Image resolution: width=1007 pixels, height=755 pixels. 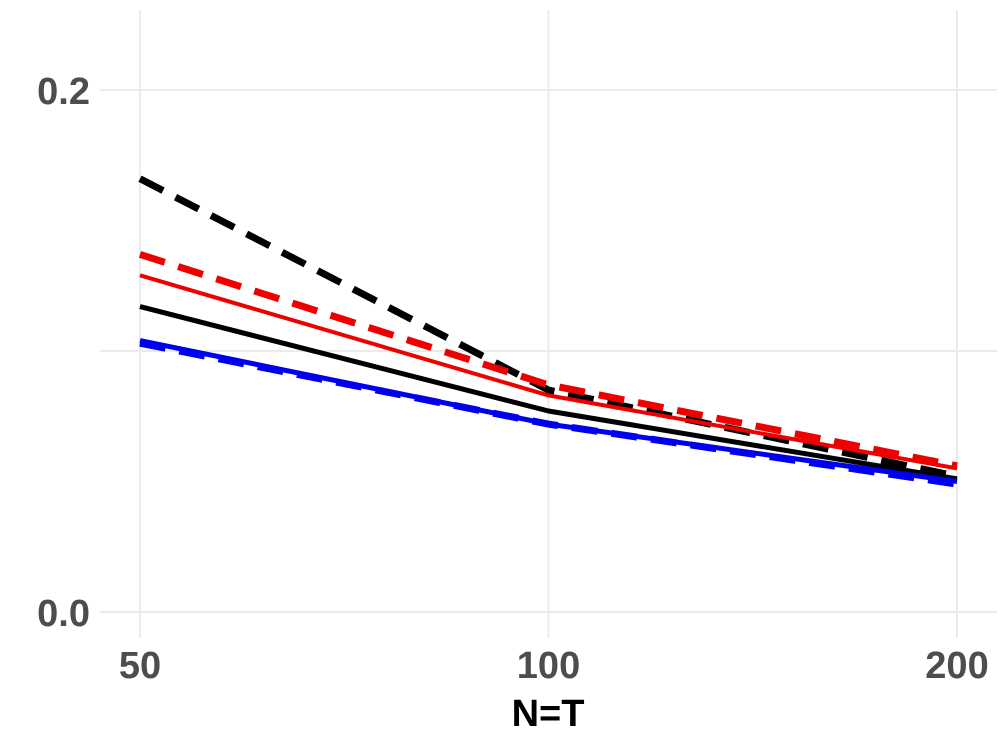 What do you see at coordinates (956, 666) in the screenshot?
I see `x-tick-label: 200` at bounding box center [956, 666].